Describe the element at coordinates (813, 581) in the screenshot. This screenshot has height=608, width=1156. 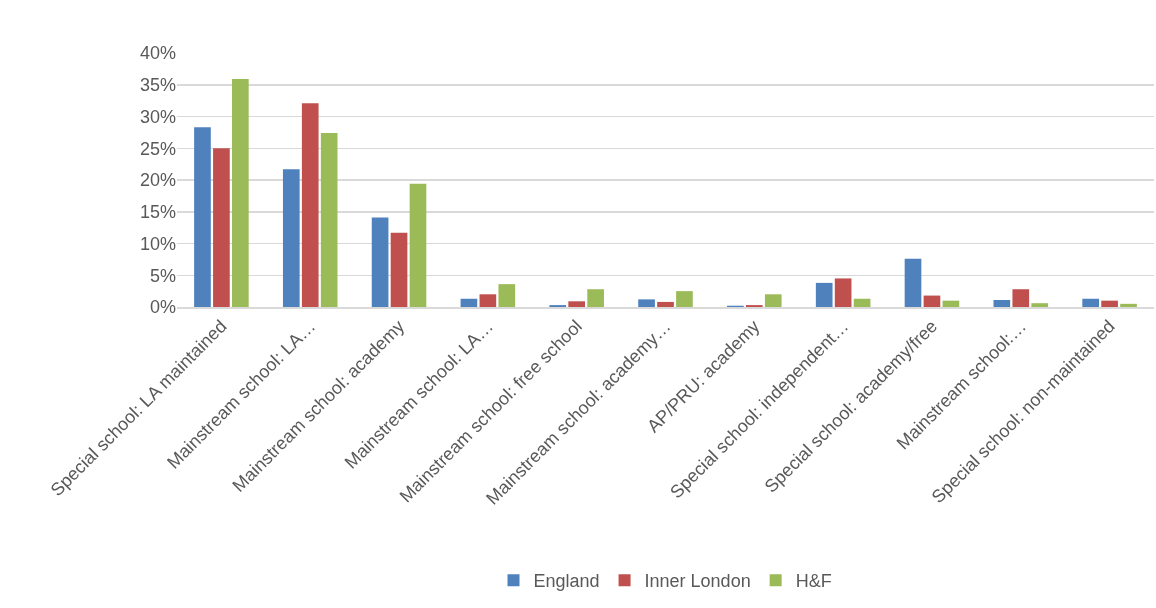
I see `legend-label: H&F` at that location.